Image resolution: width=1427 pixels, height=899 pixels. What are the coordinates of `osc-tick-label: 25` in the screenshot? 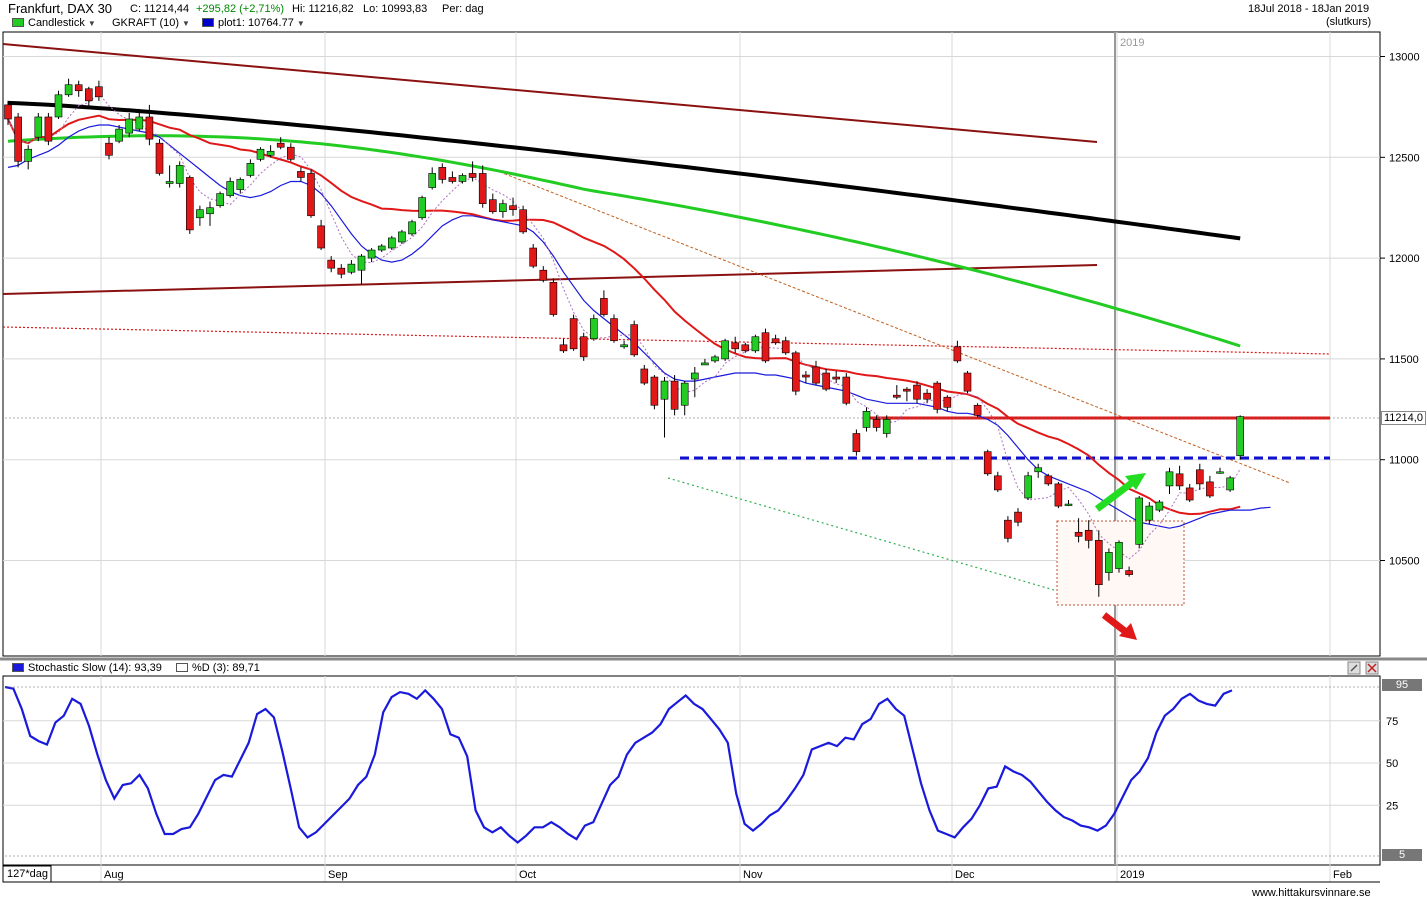 It's located at (1392, 806).